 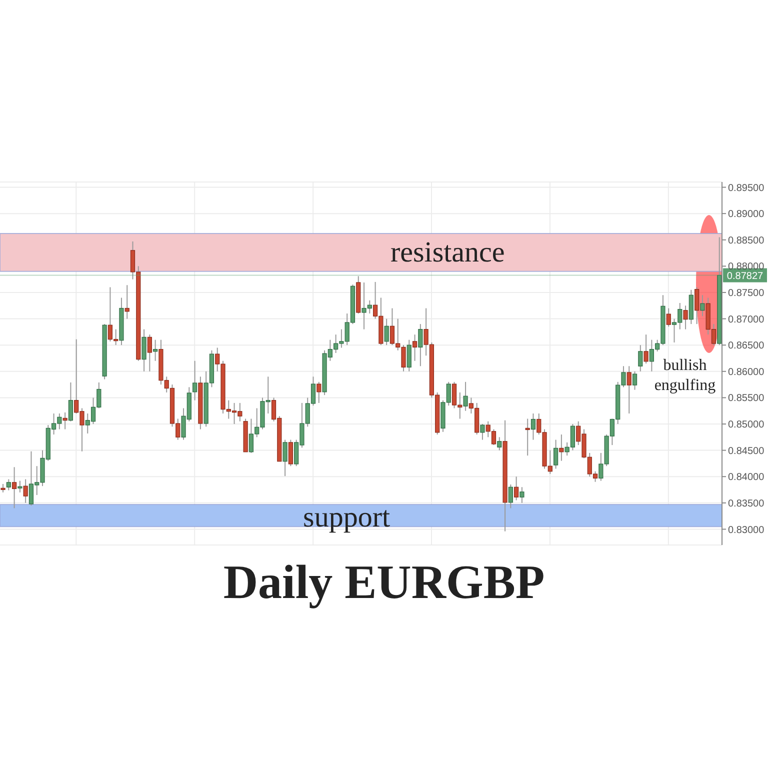 I want to click on y-tick-label: 0.88500, so click(x=746, y=240).